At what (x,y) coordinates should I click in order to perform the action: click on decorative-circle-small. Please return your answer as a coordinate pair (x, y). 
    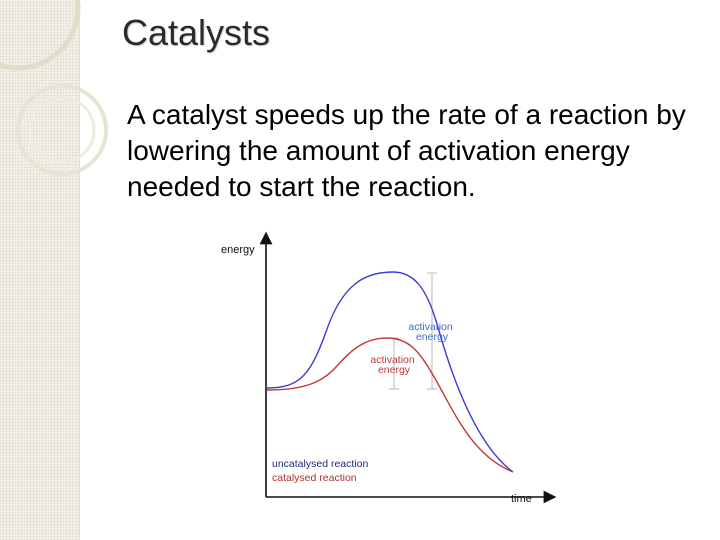
    Looking at the image, I should click on (62, 130).